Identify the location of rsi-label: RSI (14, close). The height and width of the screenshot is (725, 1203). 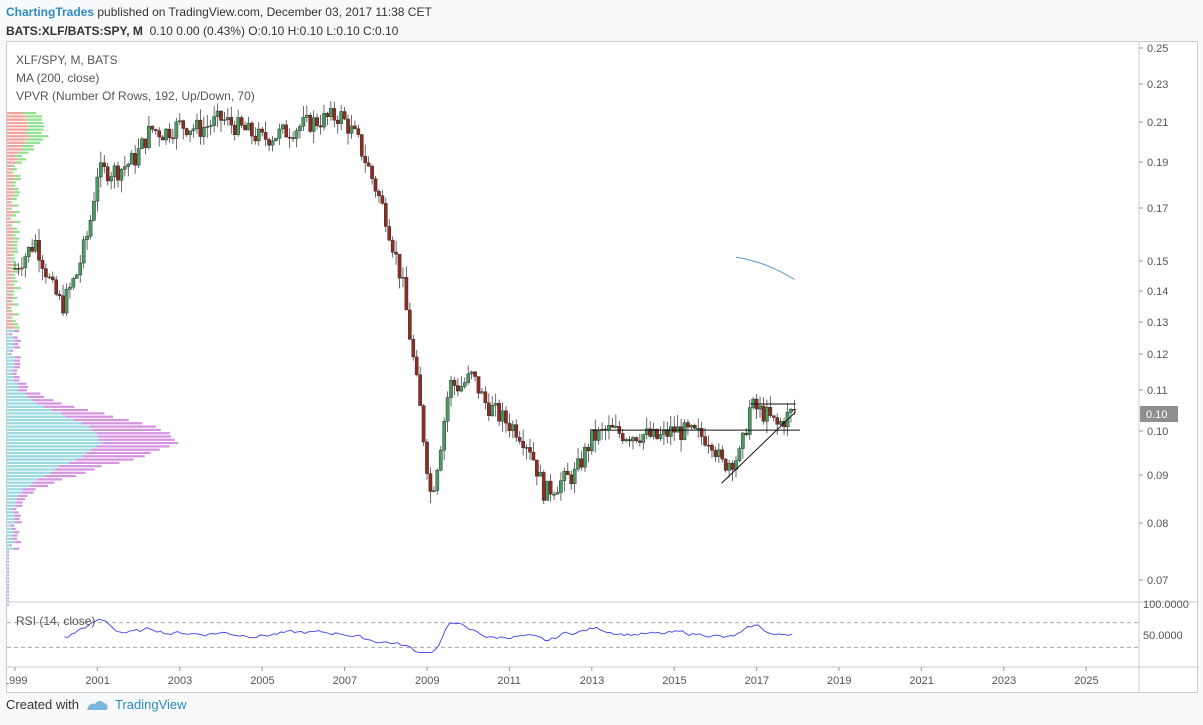
(55, 621).